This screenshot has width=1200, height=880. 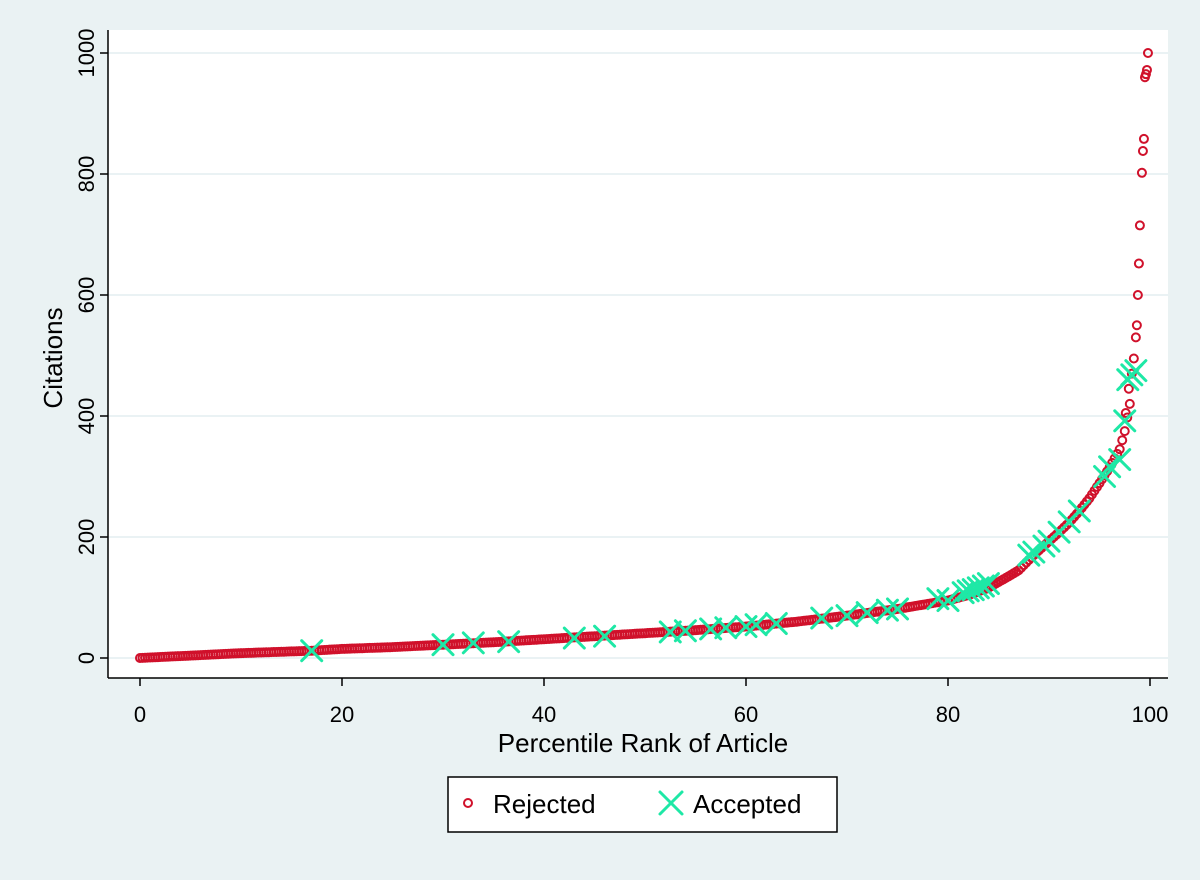 I want to click on x-tick-label: 0, so click(x=140, y=714).